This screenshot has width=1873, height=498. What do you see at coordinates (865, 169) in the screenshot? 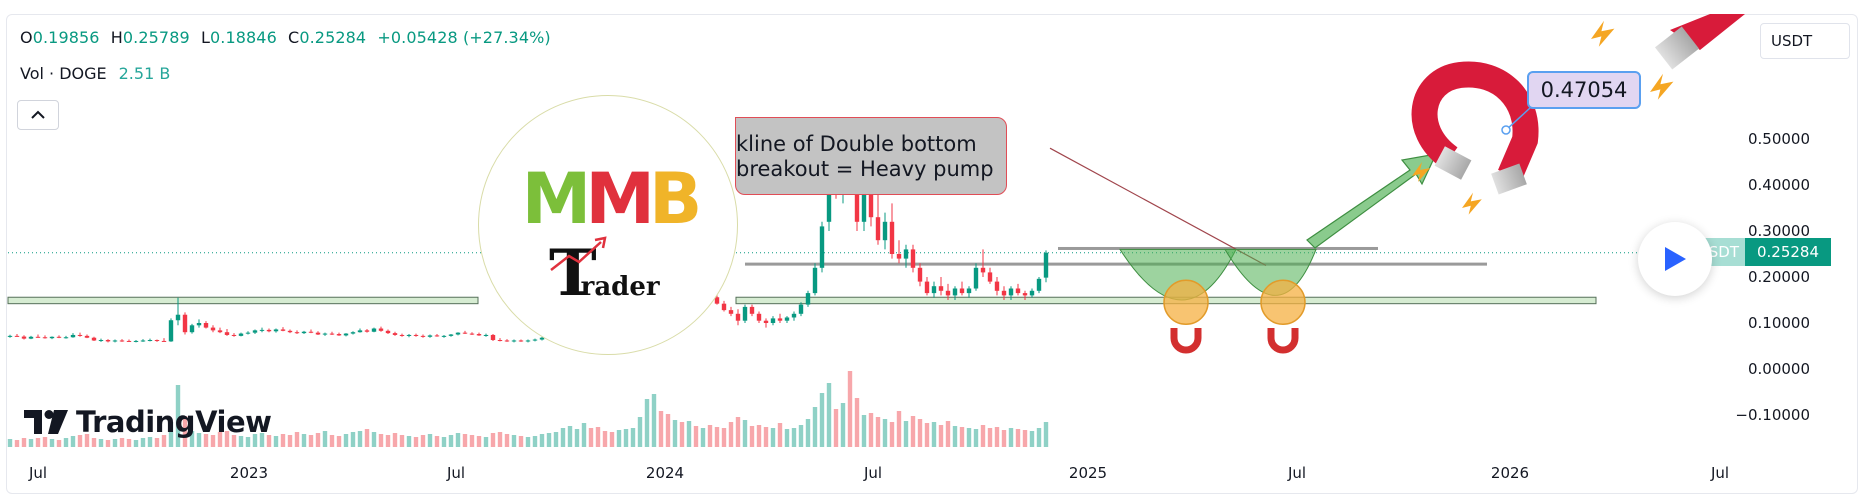
I see `callout-line-2: breakout = Heavy pump` at bounding box center [865, 169].